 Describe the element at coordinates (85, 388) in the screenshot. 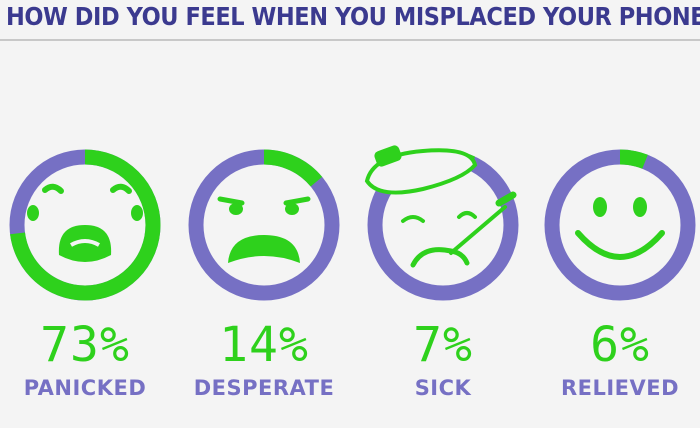

I see `stat-label: PANICKED` at that location.